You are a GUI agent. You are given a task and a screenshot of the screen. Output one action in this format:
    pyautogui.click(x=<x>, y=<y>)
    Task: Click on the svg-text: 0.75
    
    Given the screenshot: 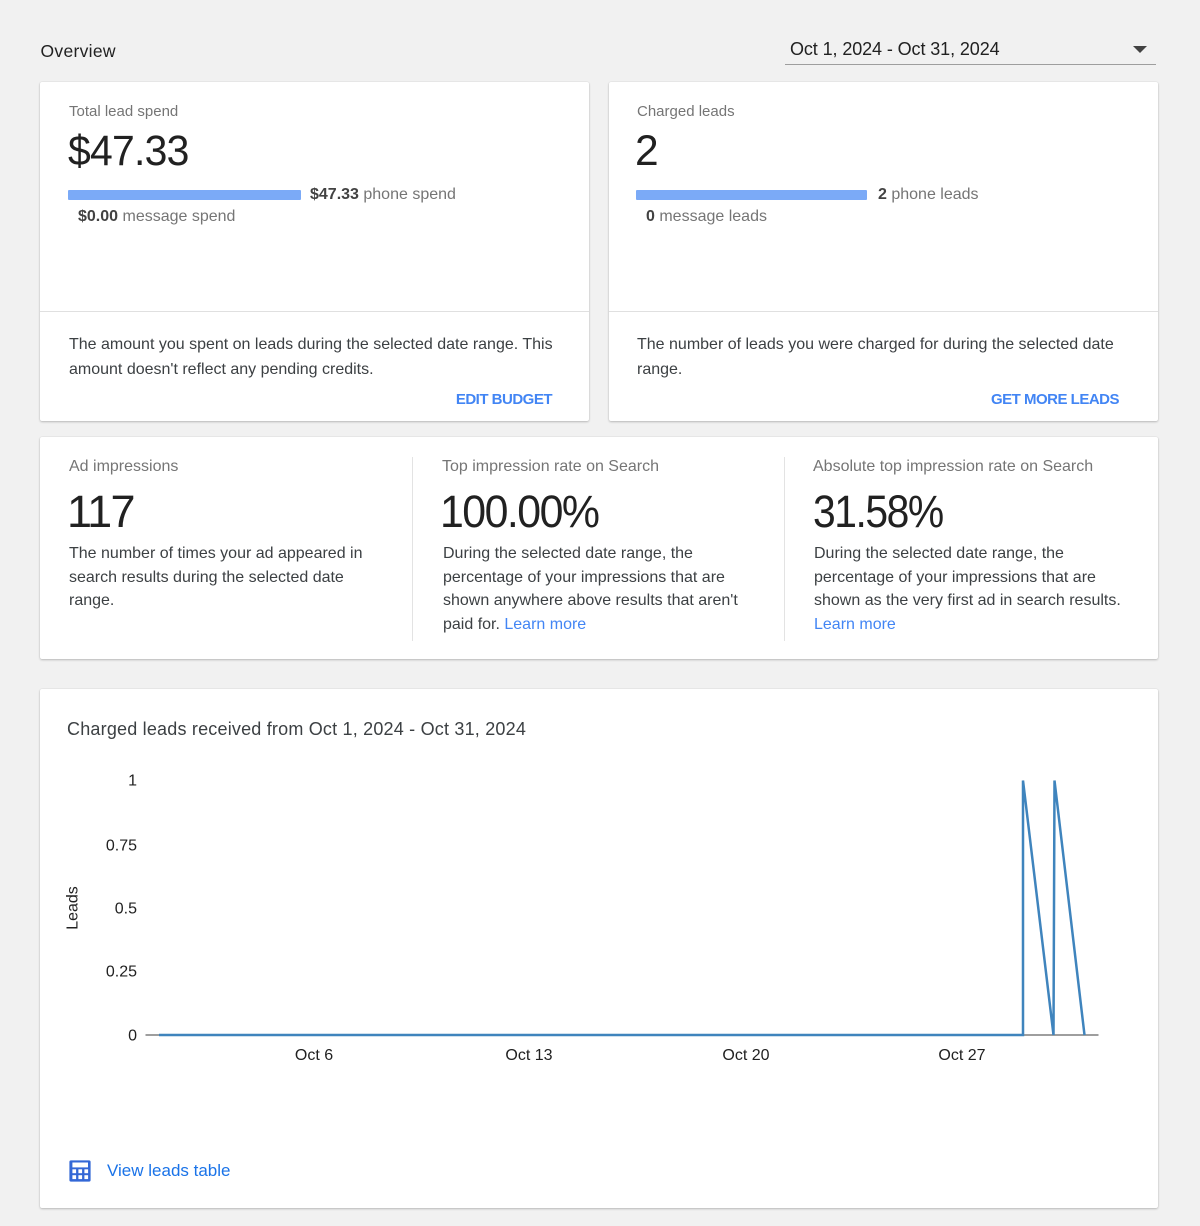 What is the action you would take?
    pyautogui.click(x=121, y=846)
    